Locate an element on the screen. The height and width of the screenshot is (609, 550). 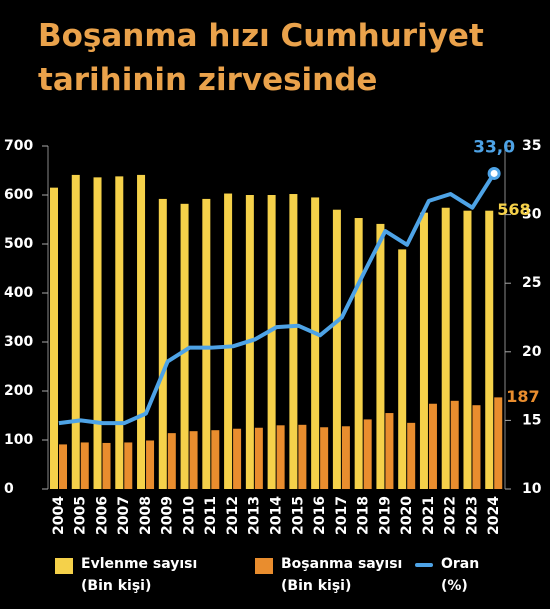
y-tick-label: 300 is located at coordinates (18, 342).